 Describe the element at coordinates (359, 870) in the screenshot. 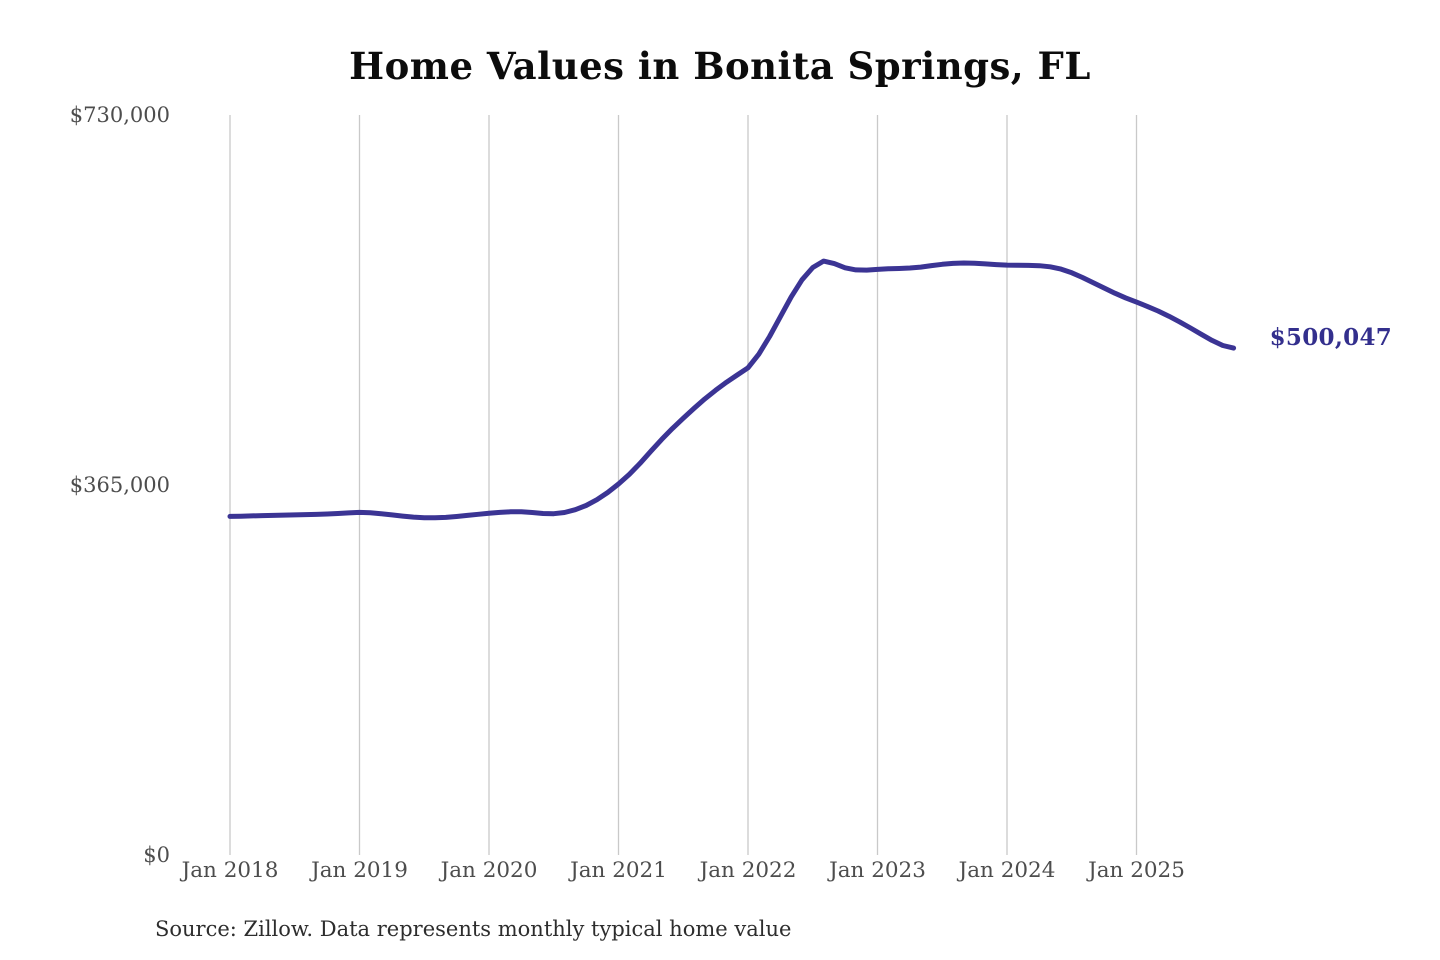

I see `x-tick-label: Jan 2019` at that location.